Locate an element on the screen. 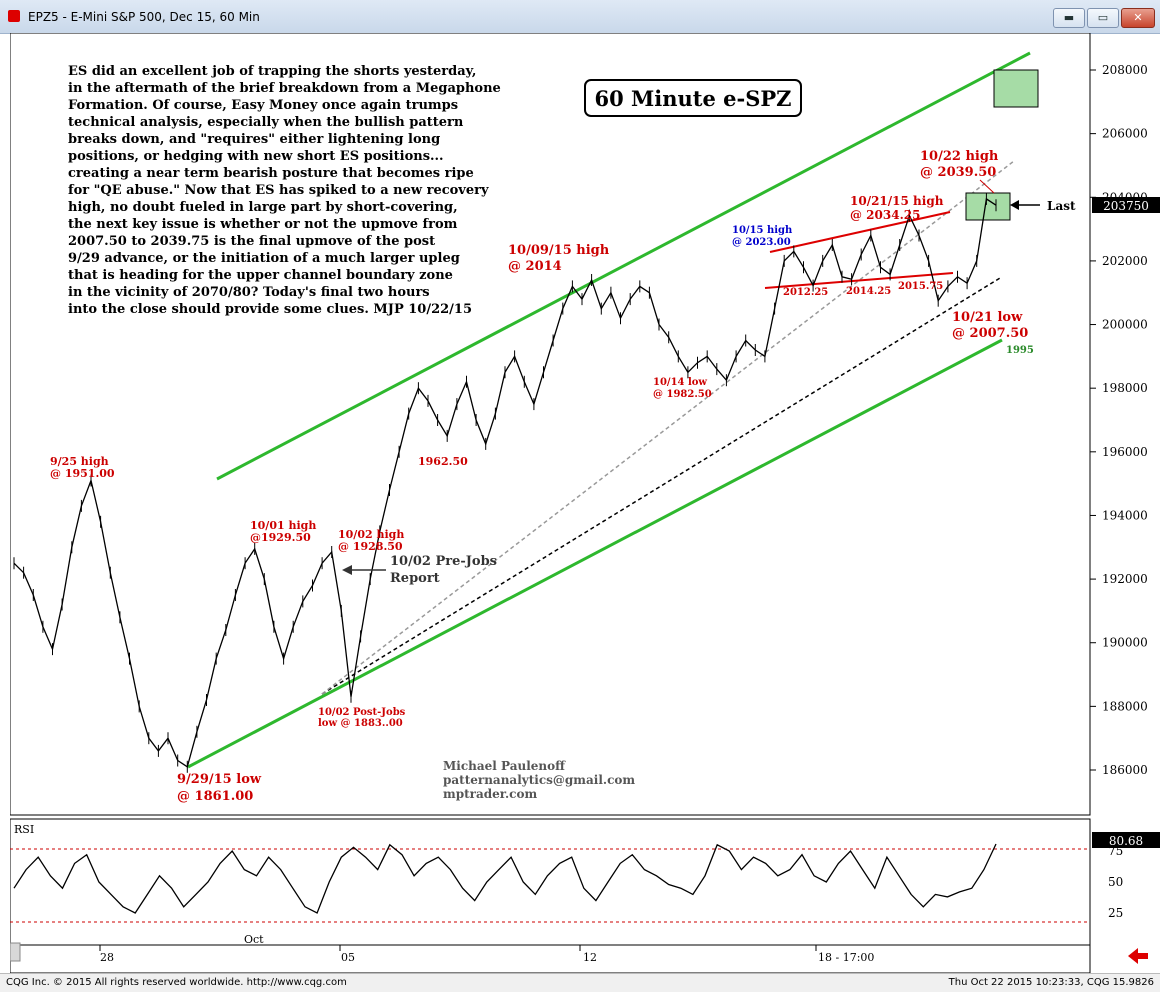 The width and height of the screenshot is (1160, 992). annot-929-value: @ 1861.00 is located at coordinates (215, 796).